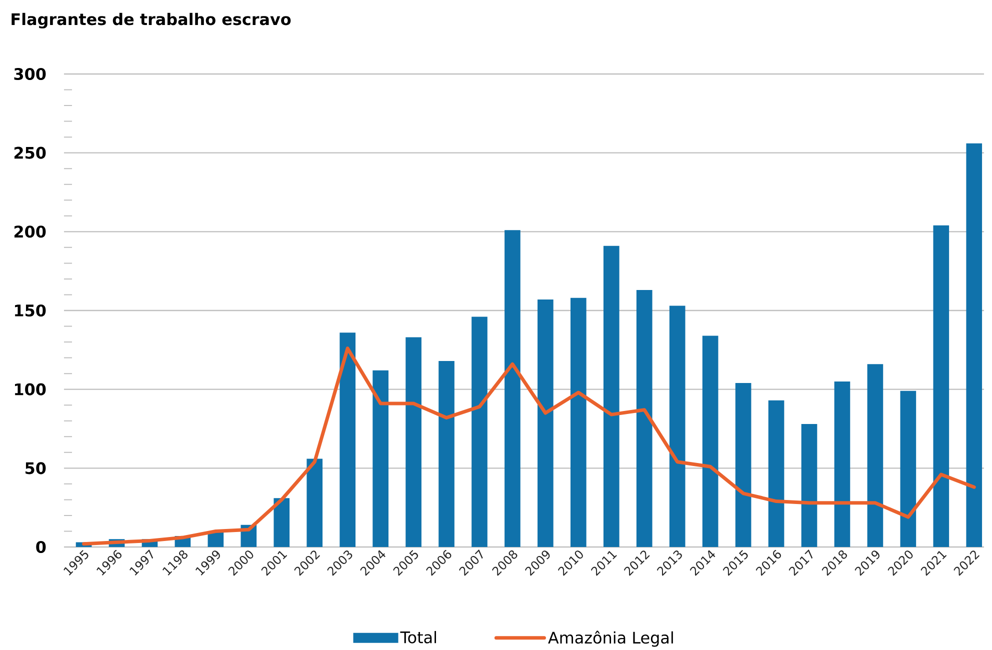  What do you see at coordinates (610, 638) in the screenshot?
I see `legend-label: Amazônia Legal` at bounding box center [610, 638].